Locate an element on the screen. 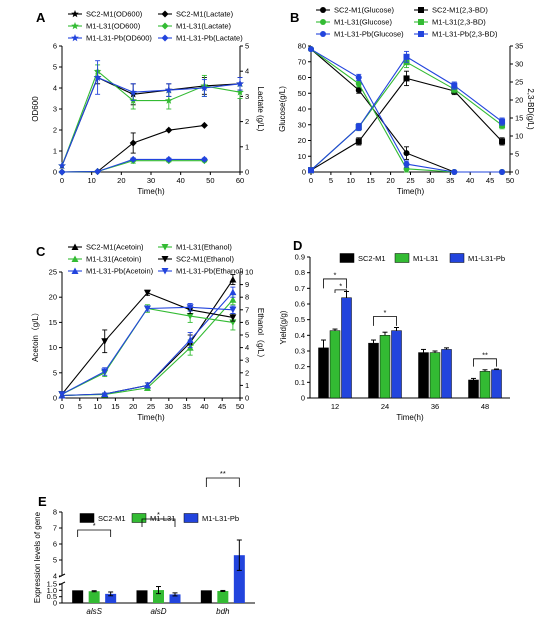 The height and width of the screenshot is (622, 545). panel-e-bar-m1-l31 is located at coordinates (94, 597).